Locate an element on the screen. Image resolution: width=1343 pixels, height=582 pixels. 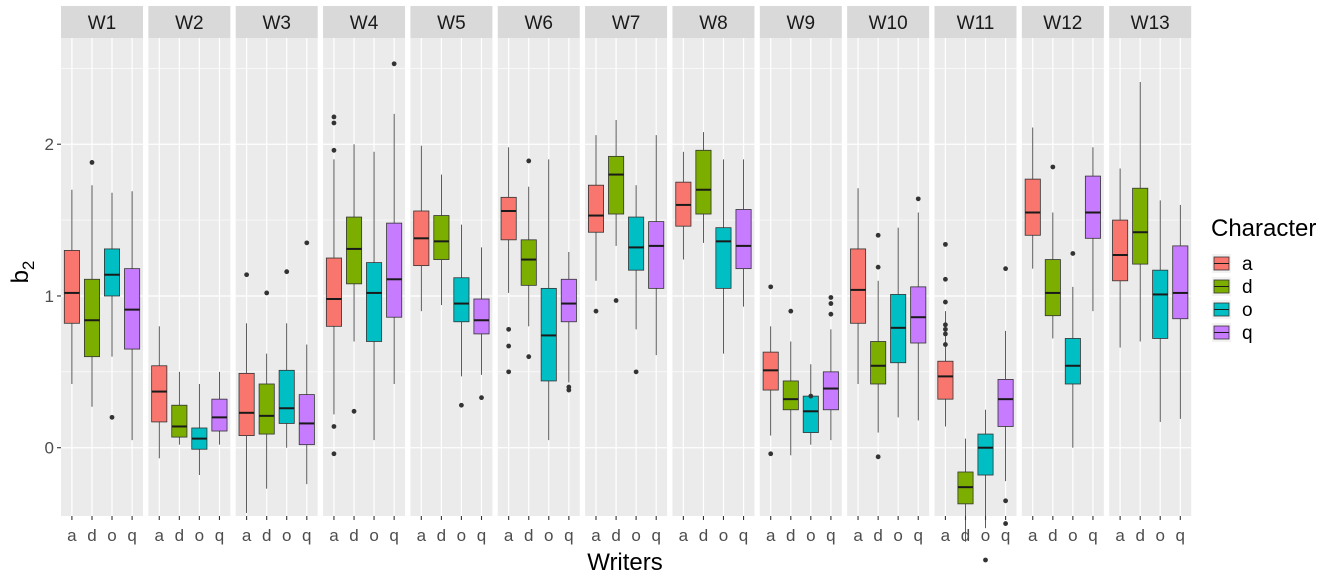
y-axis-title-main: b is located at coordinates (20, 276).